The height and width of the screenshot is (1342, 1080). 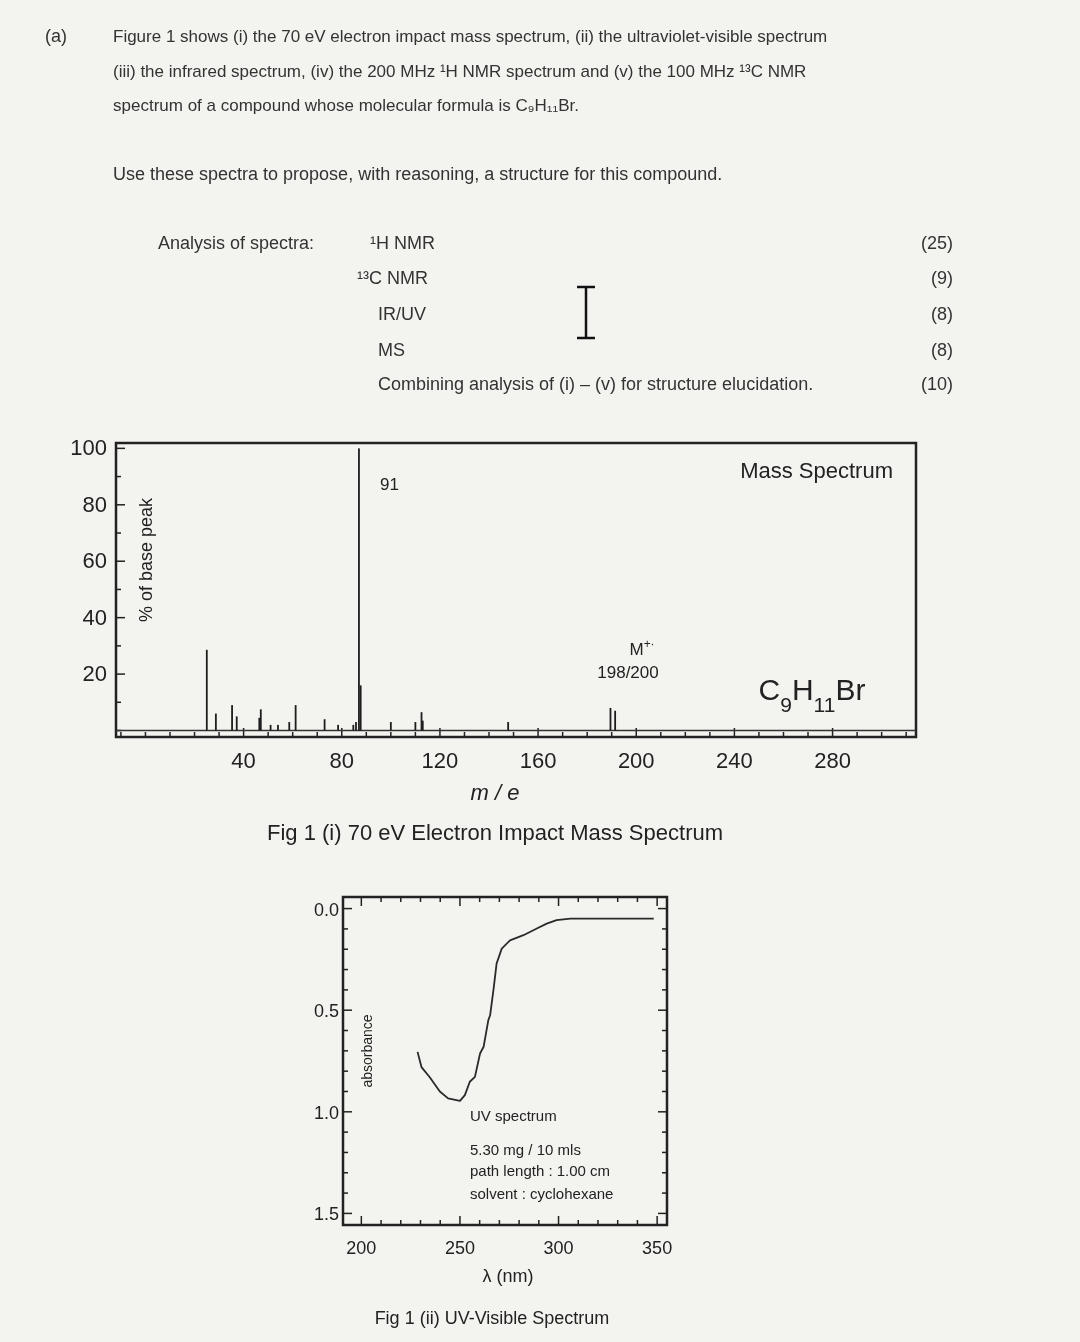 What do you see at coordinates (326, 1011) in the screenshot?
I see `y-tick-label: 0.5` at bounding box center [326, 1011].